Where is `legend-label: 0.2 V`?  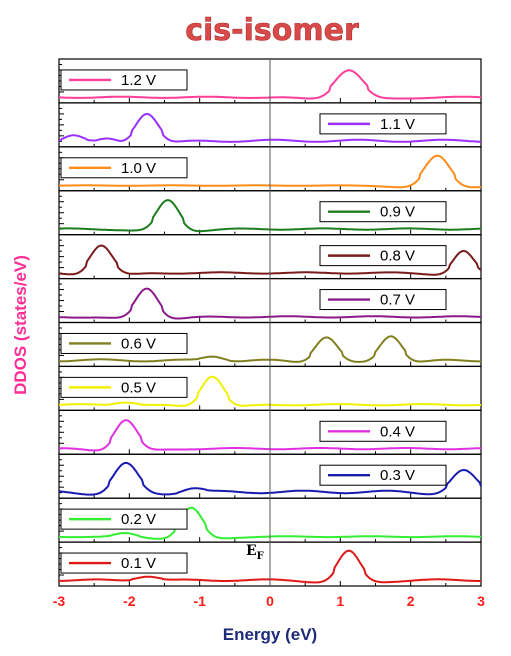
legend-label: 0.2 V is located at coordinates (138, 519).